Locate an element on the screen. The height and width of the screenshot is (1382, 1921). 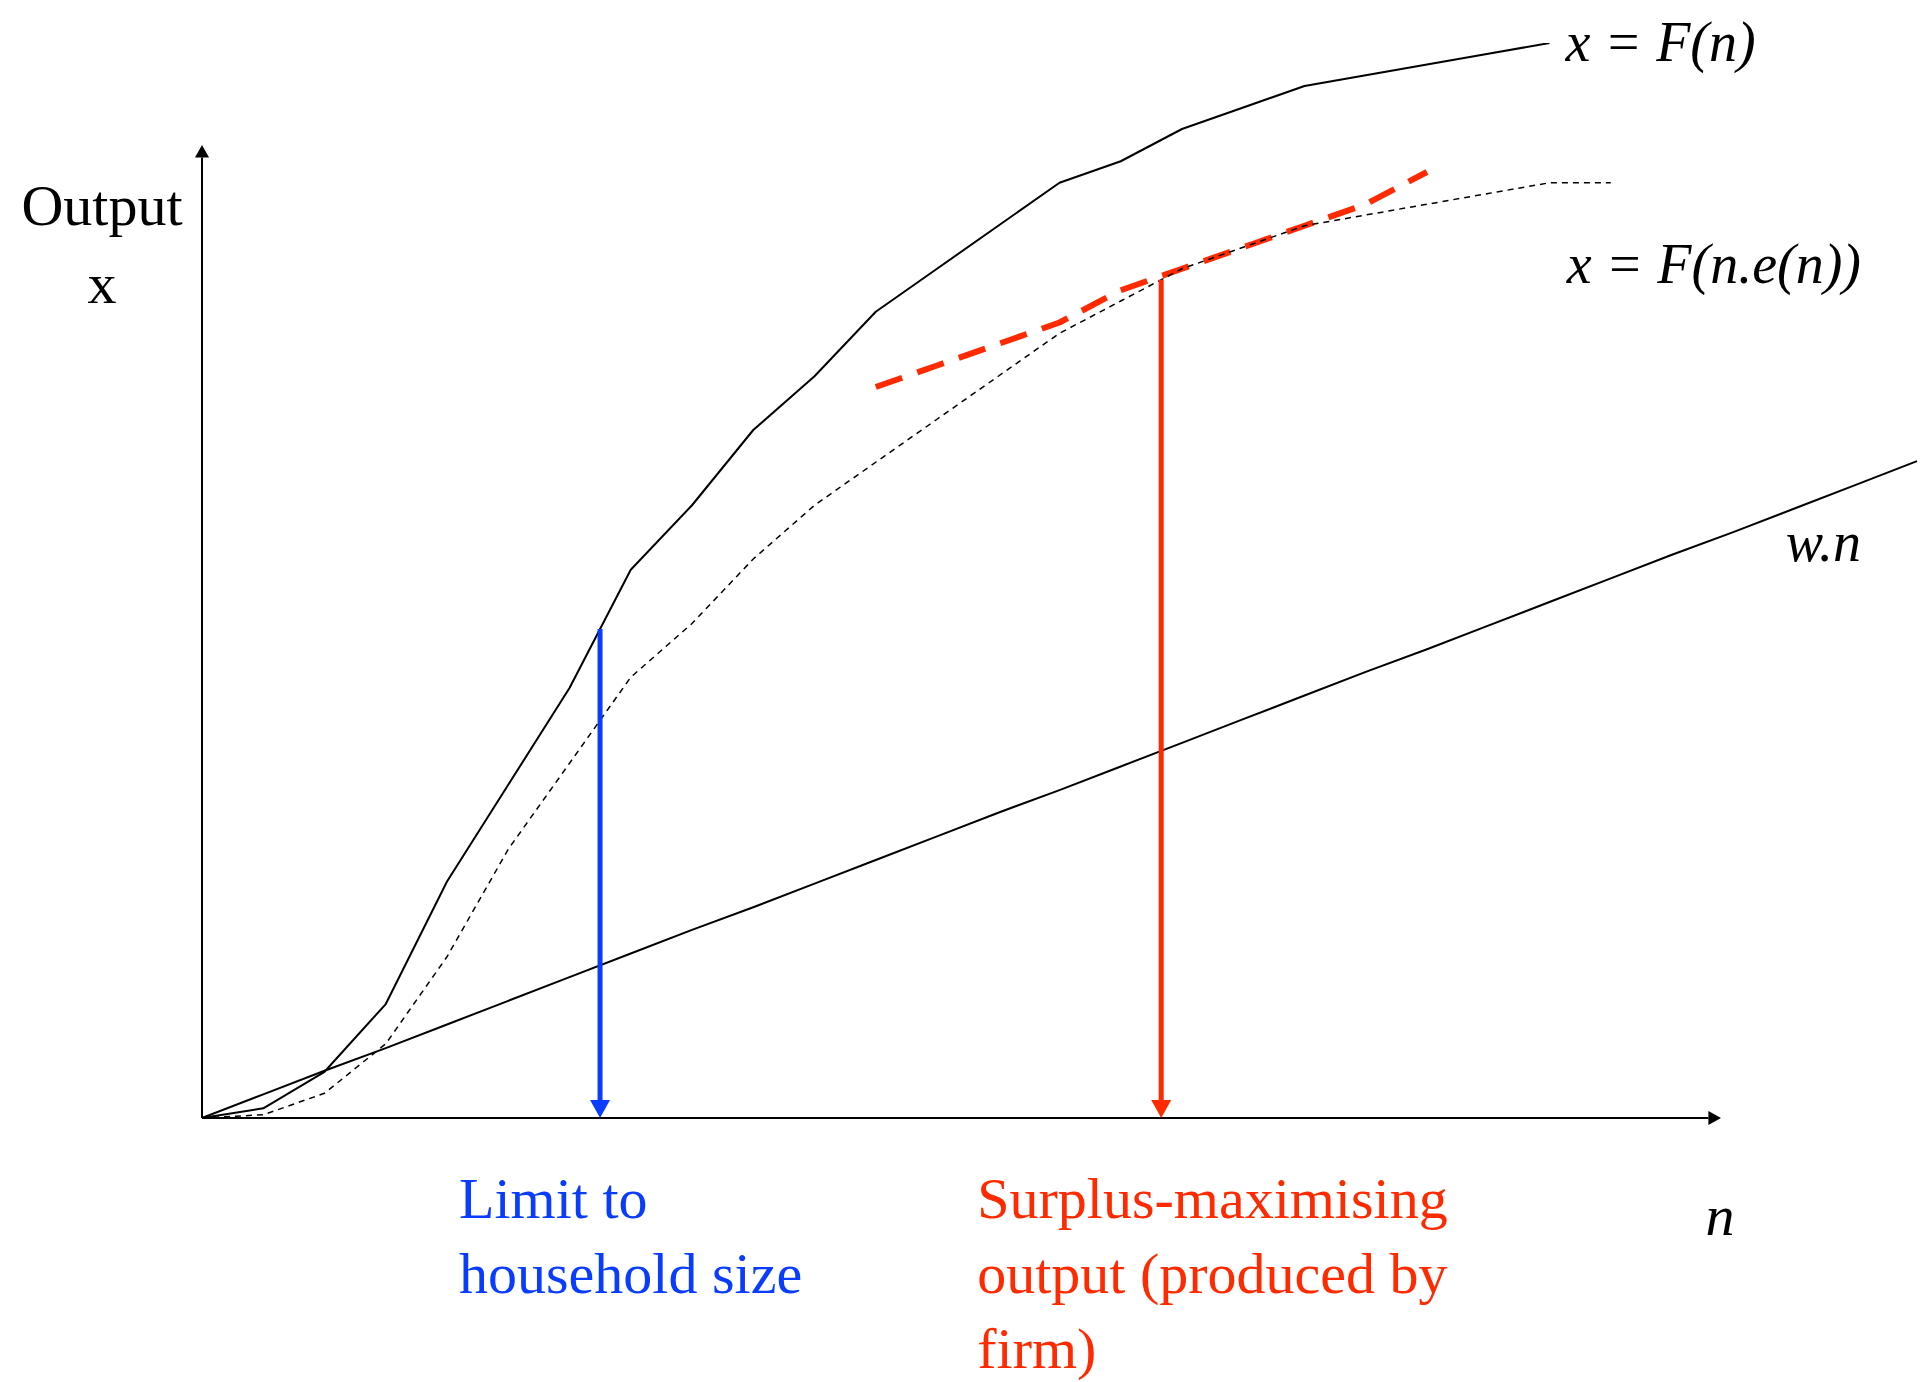
series-label: x = F(n) is located at coordinates (1660, 42).